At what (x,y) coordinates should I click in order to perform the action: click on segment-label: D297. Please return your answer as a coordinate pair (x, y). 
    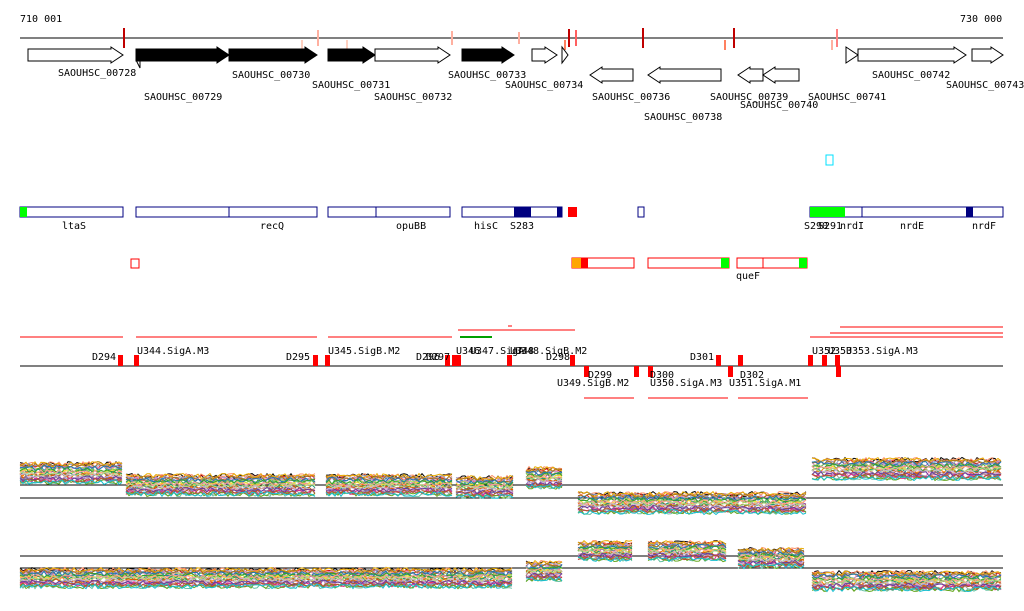
    Looking at the image, I should click on (438, 357).